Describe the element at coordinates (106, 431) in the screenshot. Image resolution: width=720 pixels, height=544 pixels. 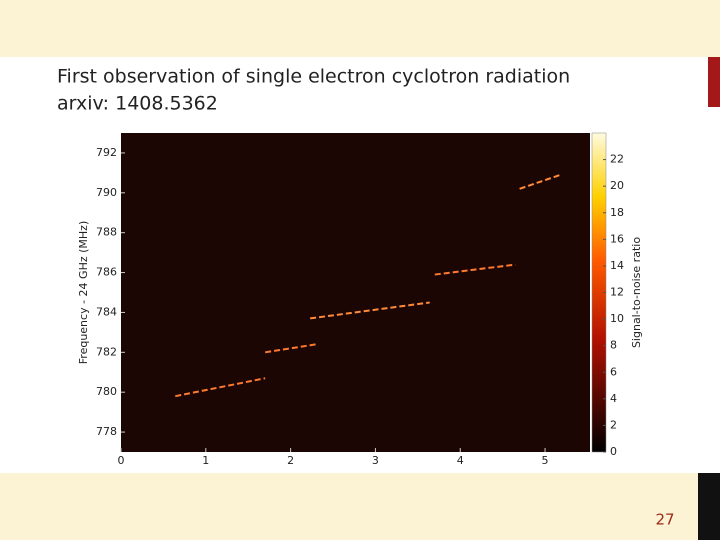
I see `y-tick-label: 778` at that location.